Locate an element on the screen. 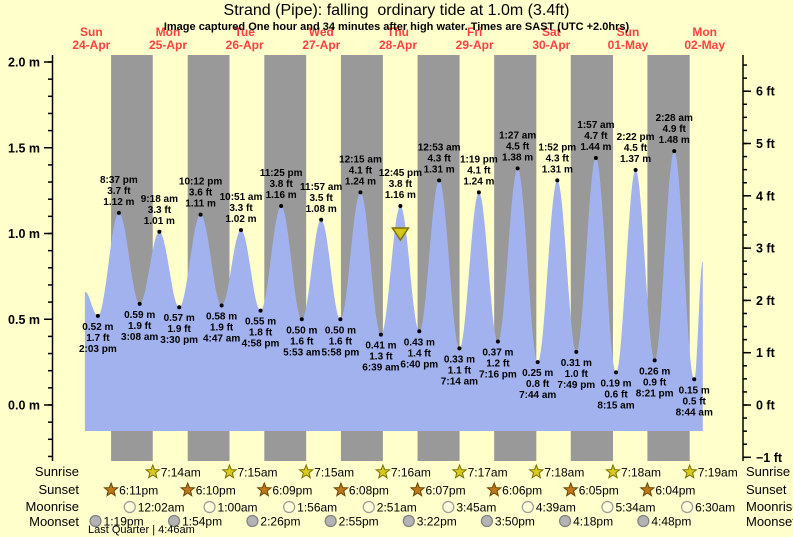 Image resolution: width=793 pixels, height=537 pixels. high-tide-label: 1:19 pm is located at coordinates (479, 159).